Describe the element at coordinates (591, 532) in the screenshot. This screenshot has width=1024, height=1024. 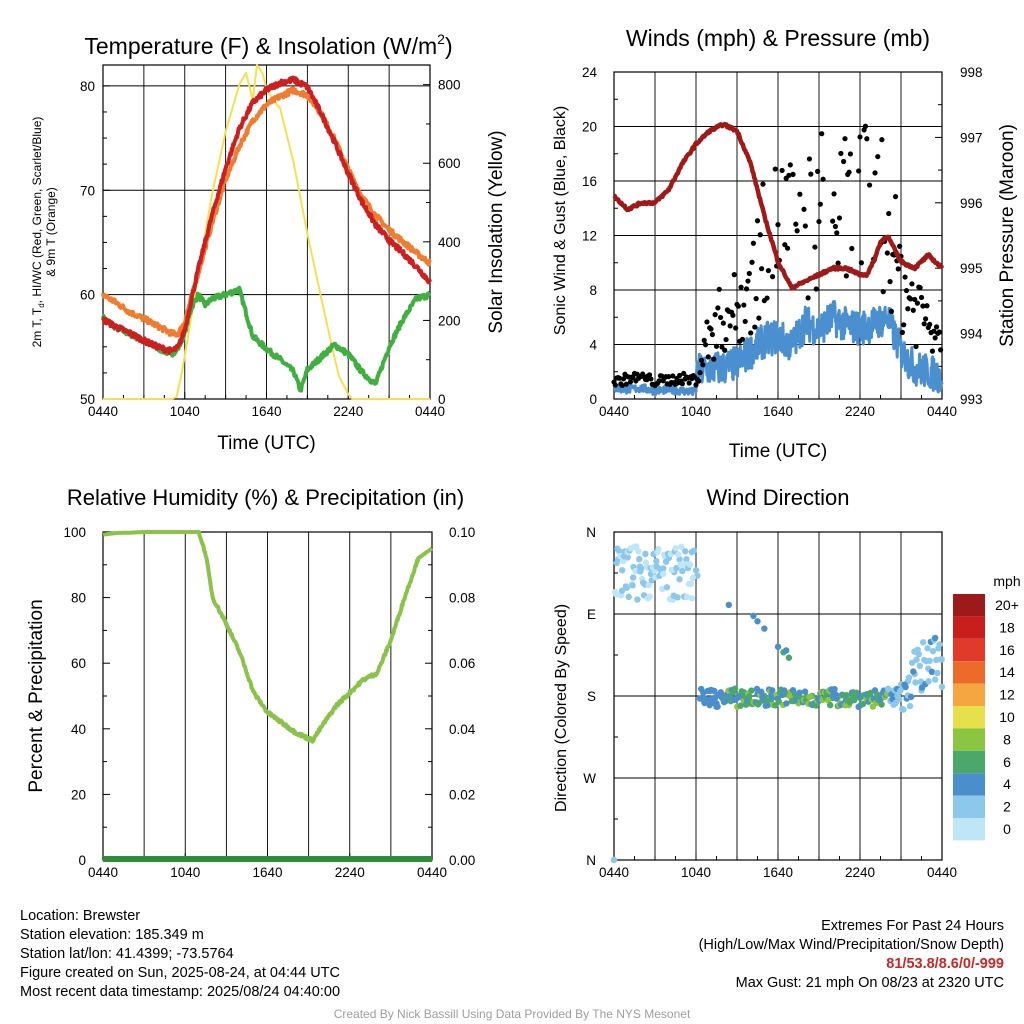
I see `y-tick-label: N` at that location.